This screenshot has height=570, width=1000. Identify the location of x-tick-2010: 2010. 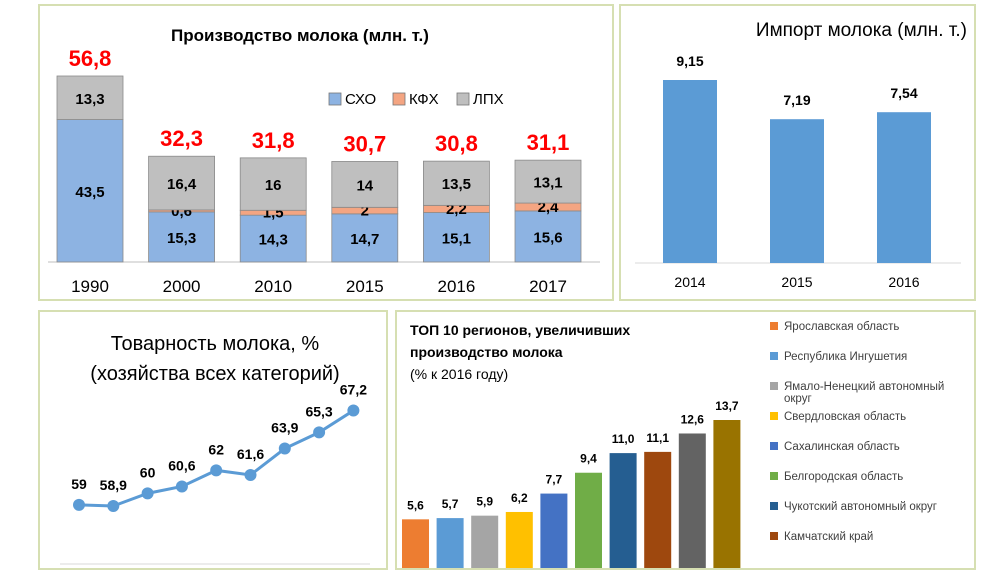
(273, 286).